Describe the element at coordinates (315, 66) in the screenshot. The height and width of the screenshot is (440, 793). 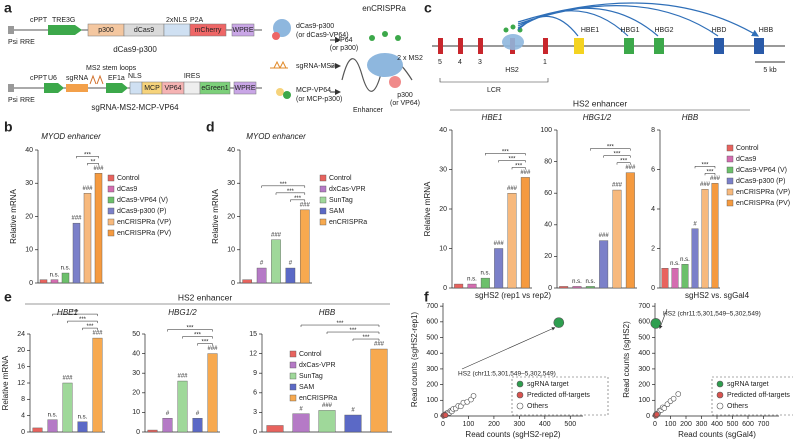
I see `part-label: sgRNA-MS2` at that location.